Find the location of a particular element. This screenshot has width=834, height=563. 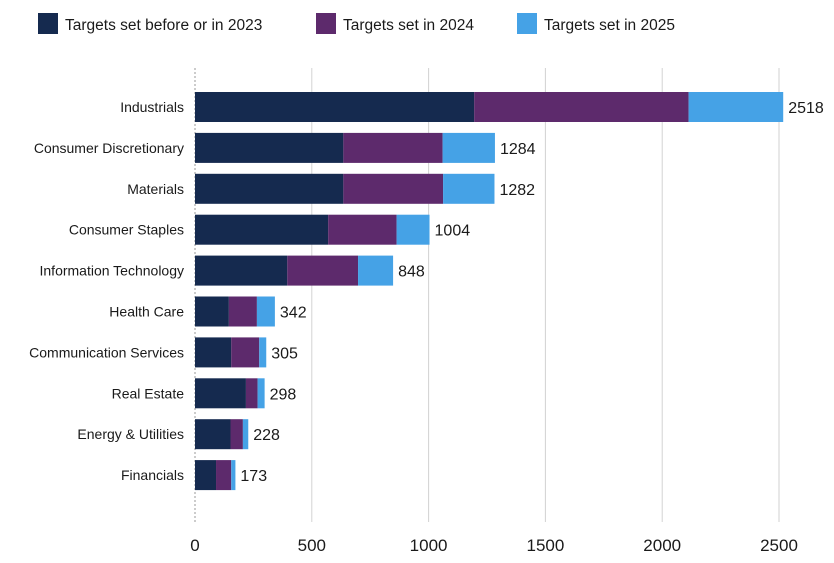

x-tick-label-500: 500 is located at coordinates (312, 545).